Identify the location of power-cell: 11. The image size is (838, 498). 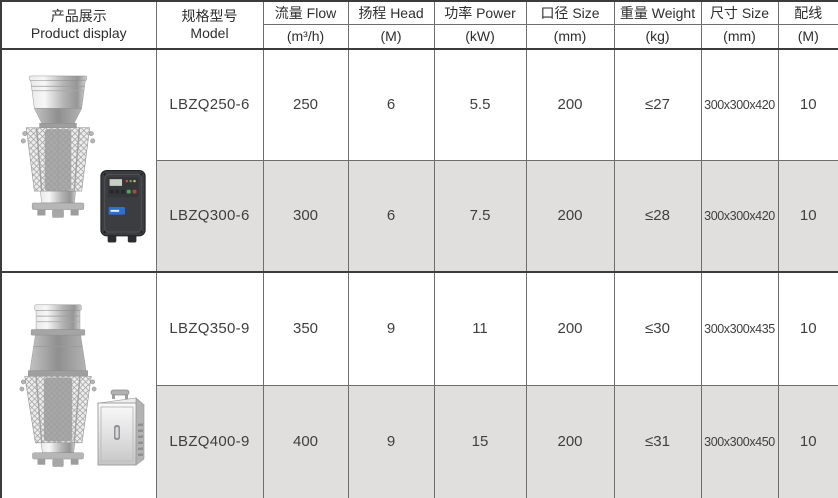
(480, 328).